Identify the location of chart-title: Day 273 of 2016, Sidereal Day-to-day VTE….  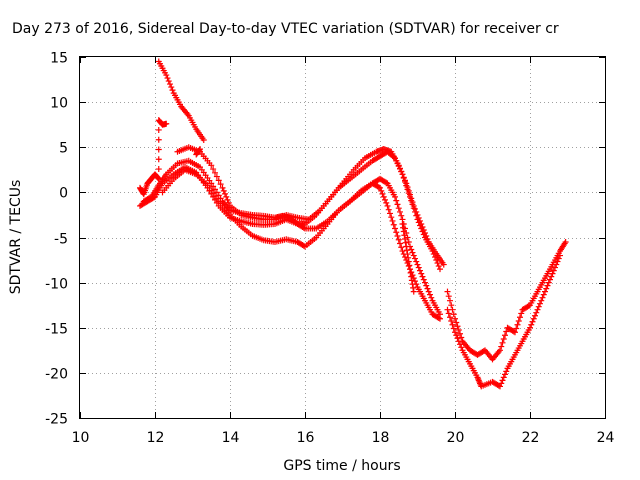
(285, 29).